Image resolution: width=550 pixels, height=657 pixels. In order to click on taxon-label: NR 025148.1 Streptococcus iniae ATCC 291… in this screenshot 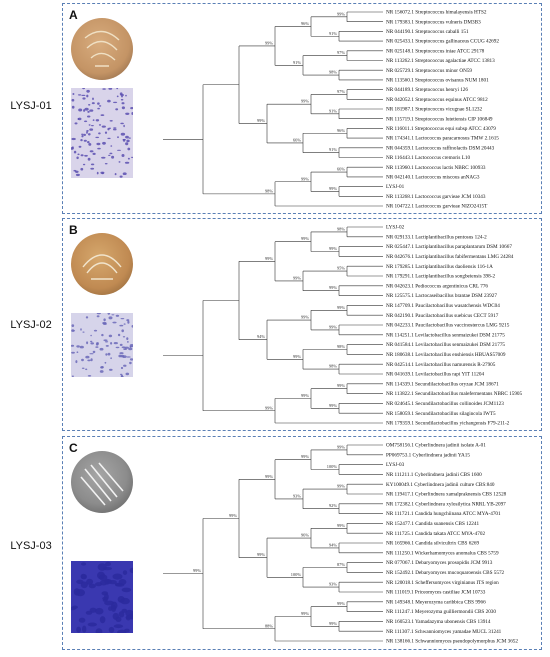, I will do `click(435, 51)`.